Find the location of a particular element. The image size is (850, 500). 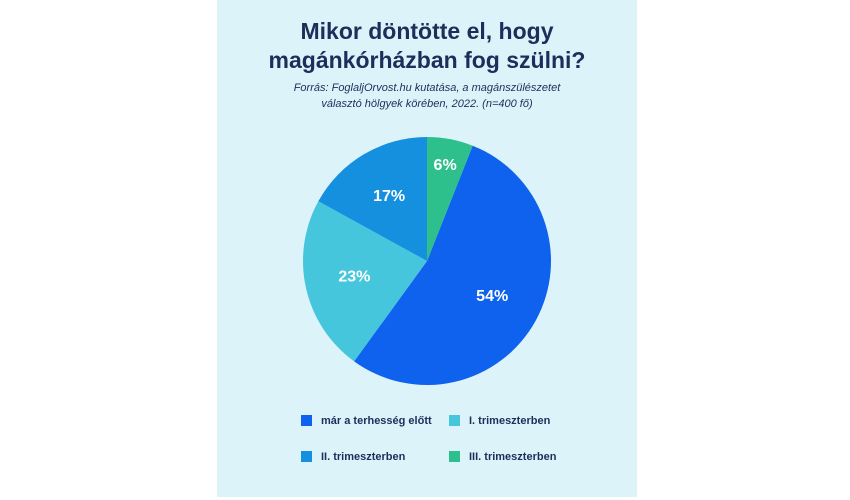

legend-label: már a terhesség előtt is located at coordinates (376, 421).